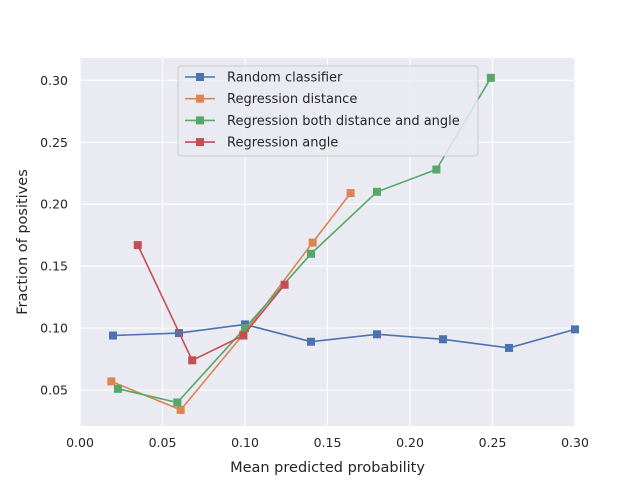  I want to click on x-tick-label: 0.30, so click(575, 442).